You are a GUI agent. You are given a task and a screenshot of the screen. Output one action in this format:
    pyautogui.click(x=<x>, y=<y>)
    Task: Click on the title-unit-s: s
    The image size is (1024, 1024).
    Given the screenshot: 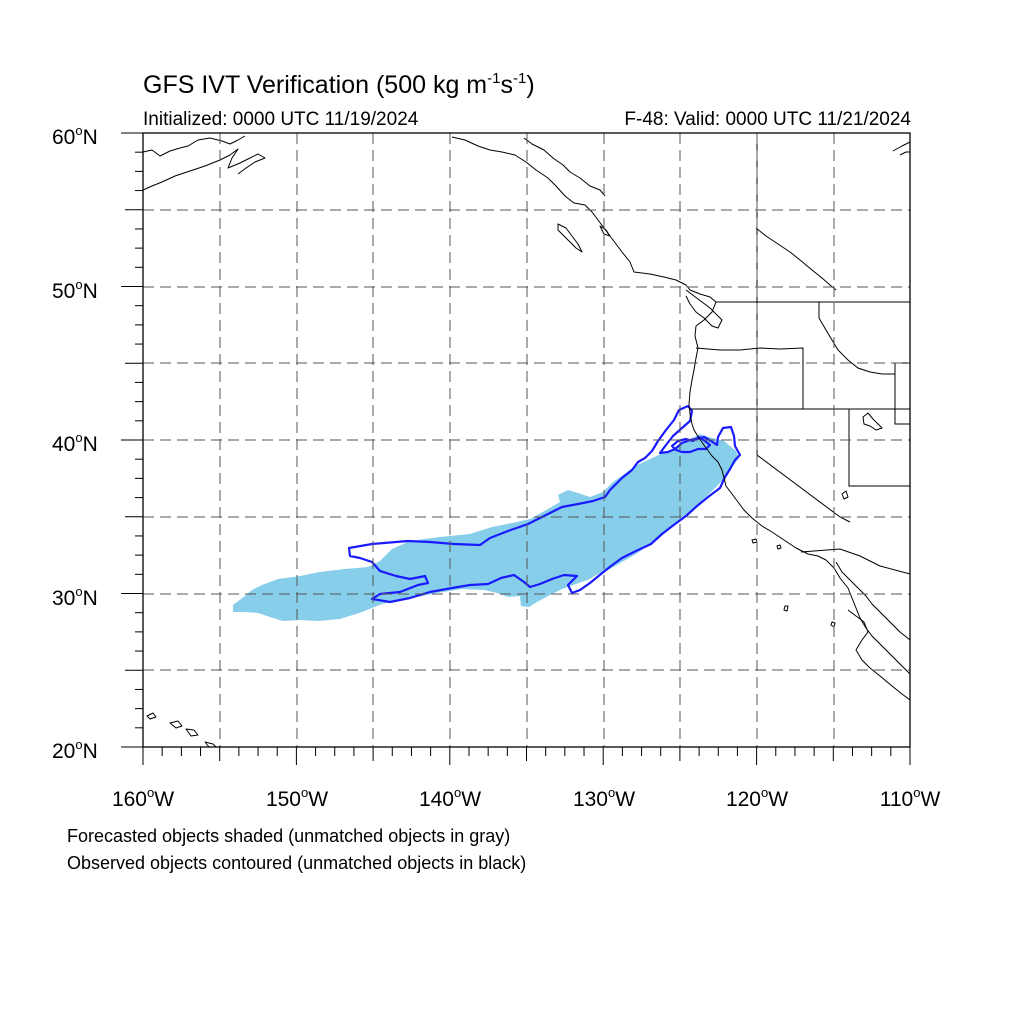 What is the action you would take?
    pyautogui.click(x=506, y=85)
    